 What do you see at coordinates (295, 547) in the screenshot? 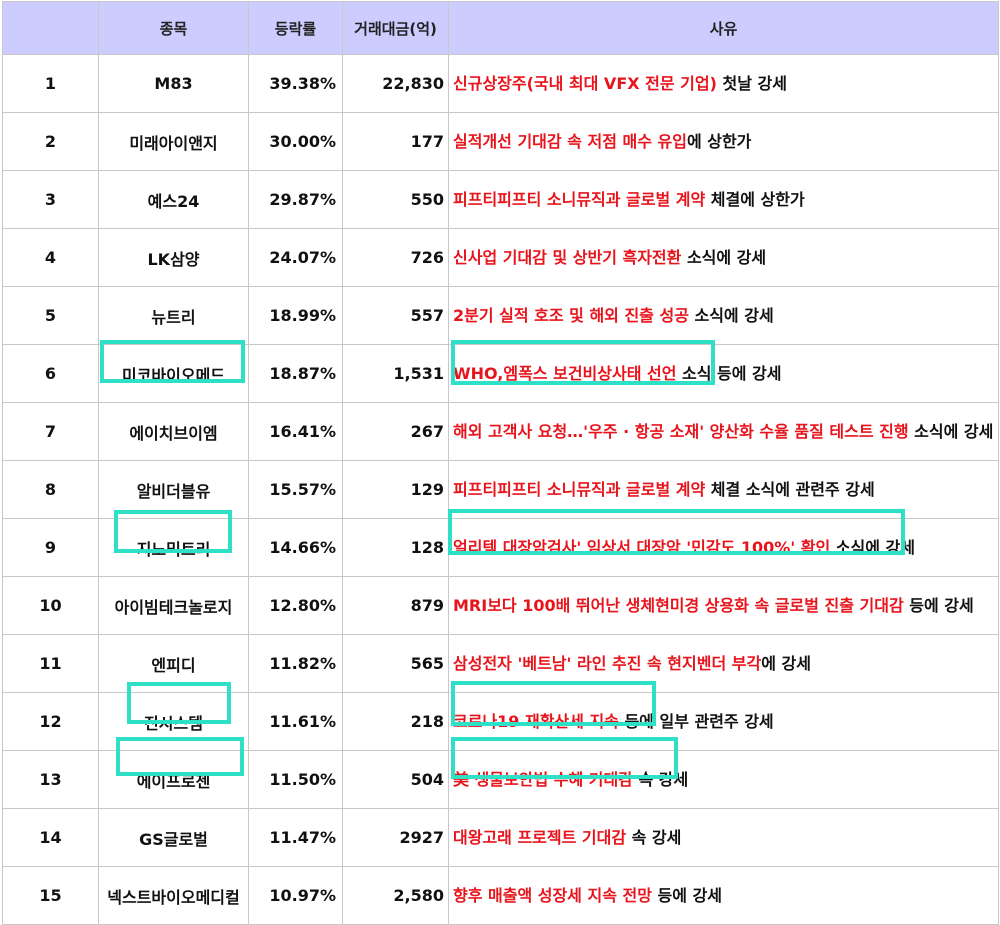
I see `change-rate-cell: 14.66%` at bounding box center [295, 547].